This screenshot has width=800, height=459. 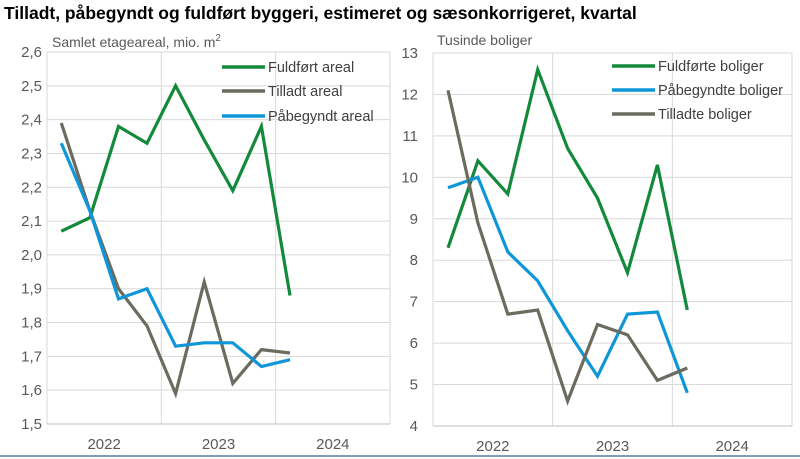 I want to click on y-tick-label: 1,9, so click(x=31, y=289).